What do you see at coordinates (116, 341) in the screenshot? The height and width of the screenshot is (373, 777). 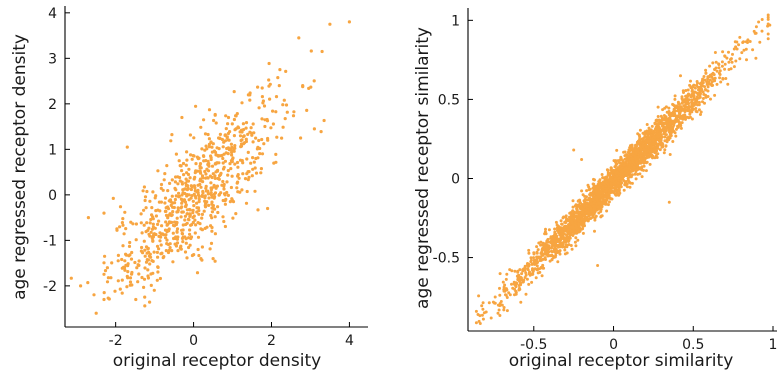 I see `x-tick-label: -2` at bounding box center [116, 341].